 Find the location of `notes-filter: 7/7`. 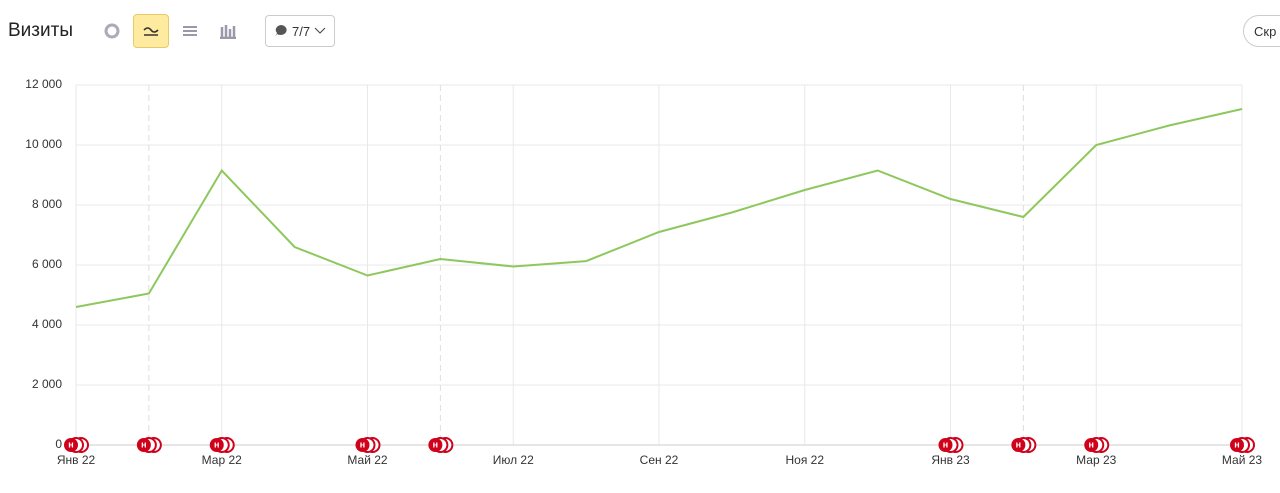

notes-filter: 7/7 is located at coordinates (300, 31).